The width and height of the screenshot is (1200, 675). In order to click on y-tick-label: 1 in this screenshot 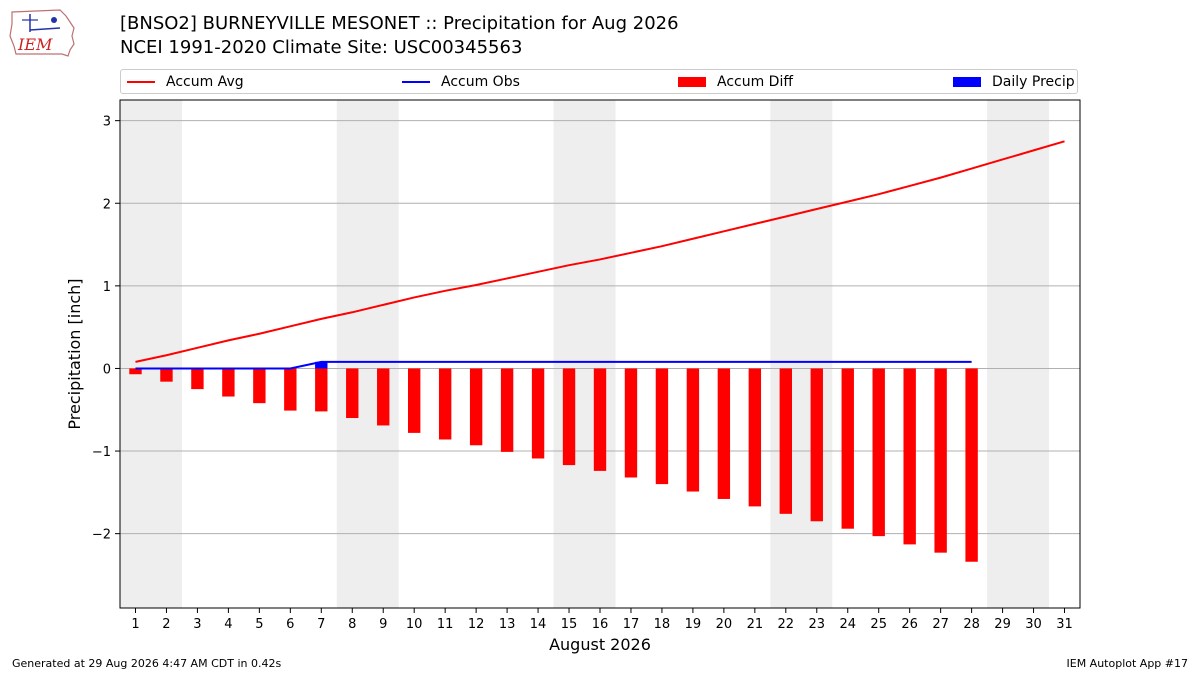, I will do `click(107, 287)`.